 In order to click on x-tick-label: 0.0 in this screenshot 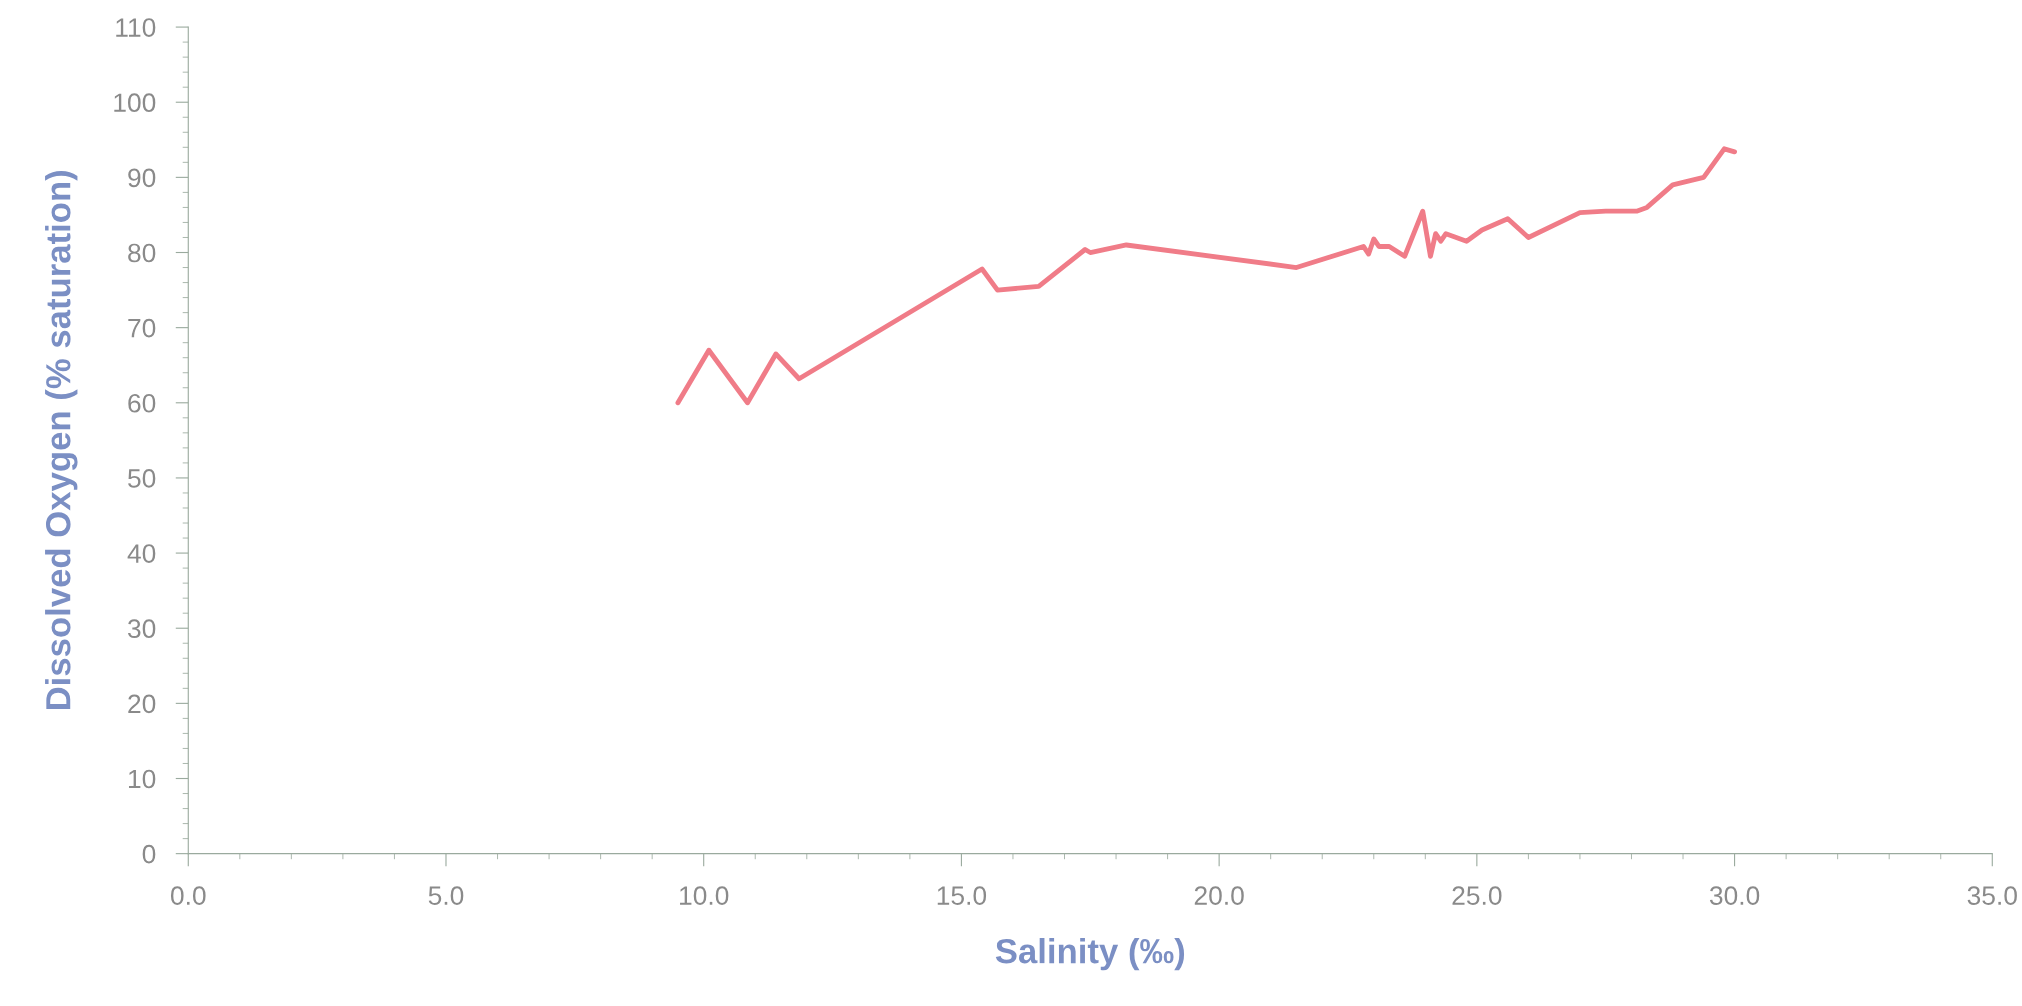, I will do `click(188, 895)`.